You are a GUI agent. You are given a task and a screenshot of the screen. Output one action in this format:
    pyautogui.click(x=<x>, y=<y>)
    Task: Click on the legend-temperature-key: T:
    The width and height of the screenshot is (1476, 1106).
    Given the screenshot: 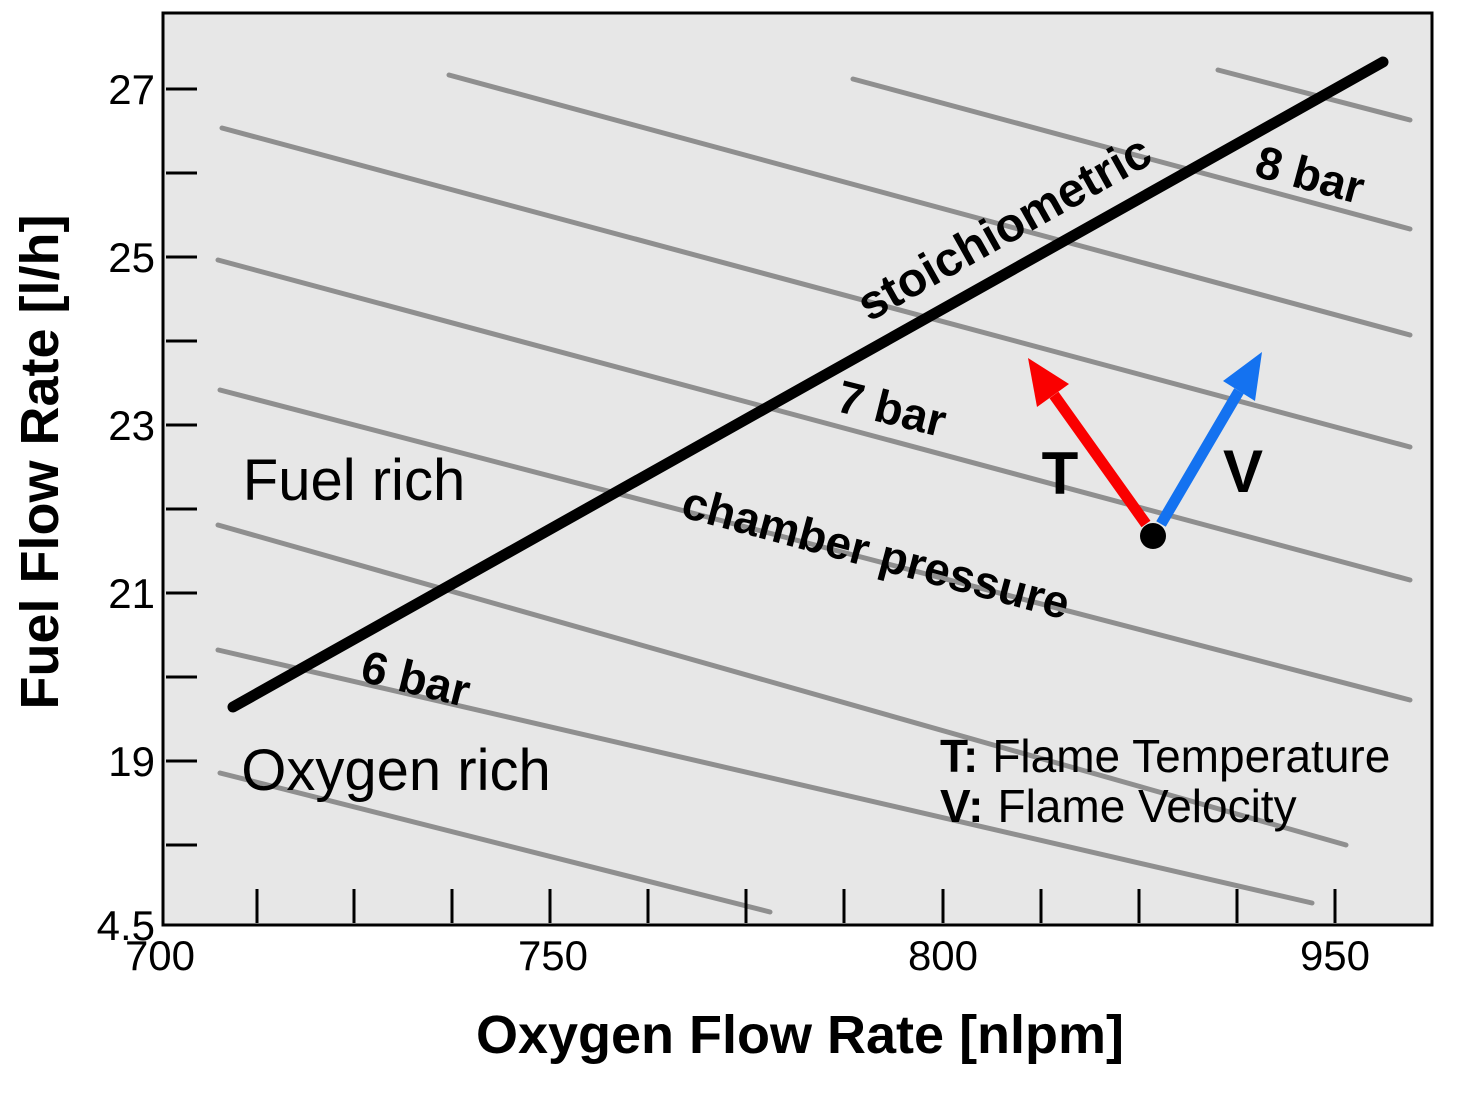 What is the action you would take?
    pyautogui.click(x=959, y=756)
    